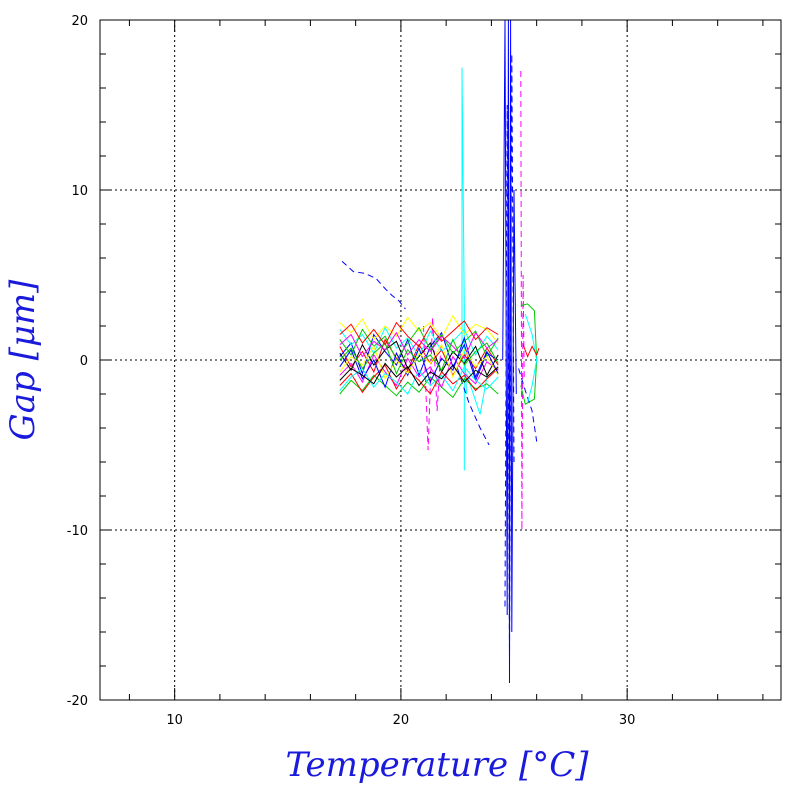 This screenshot has height=797, width=797. What do you see at coordinates (79, 191) in the screenshot?
I see `y-tick-label: 10` at bounding box center [79, 191].